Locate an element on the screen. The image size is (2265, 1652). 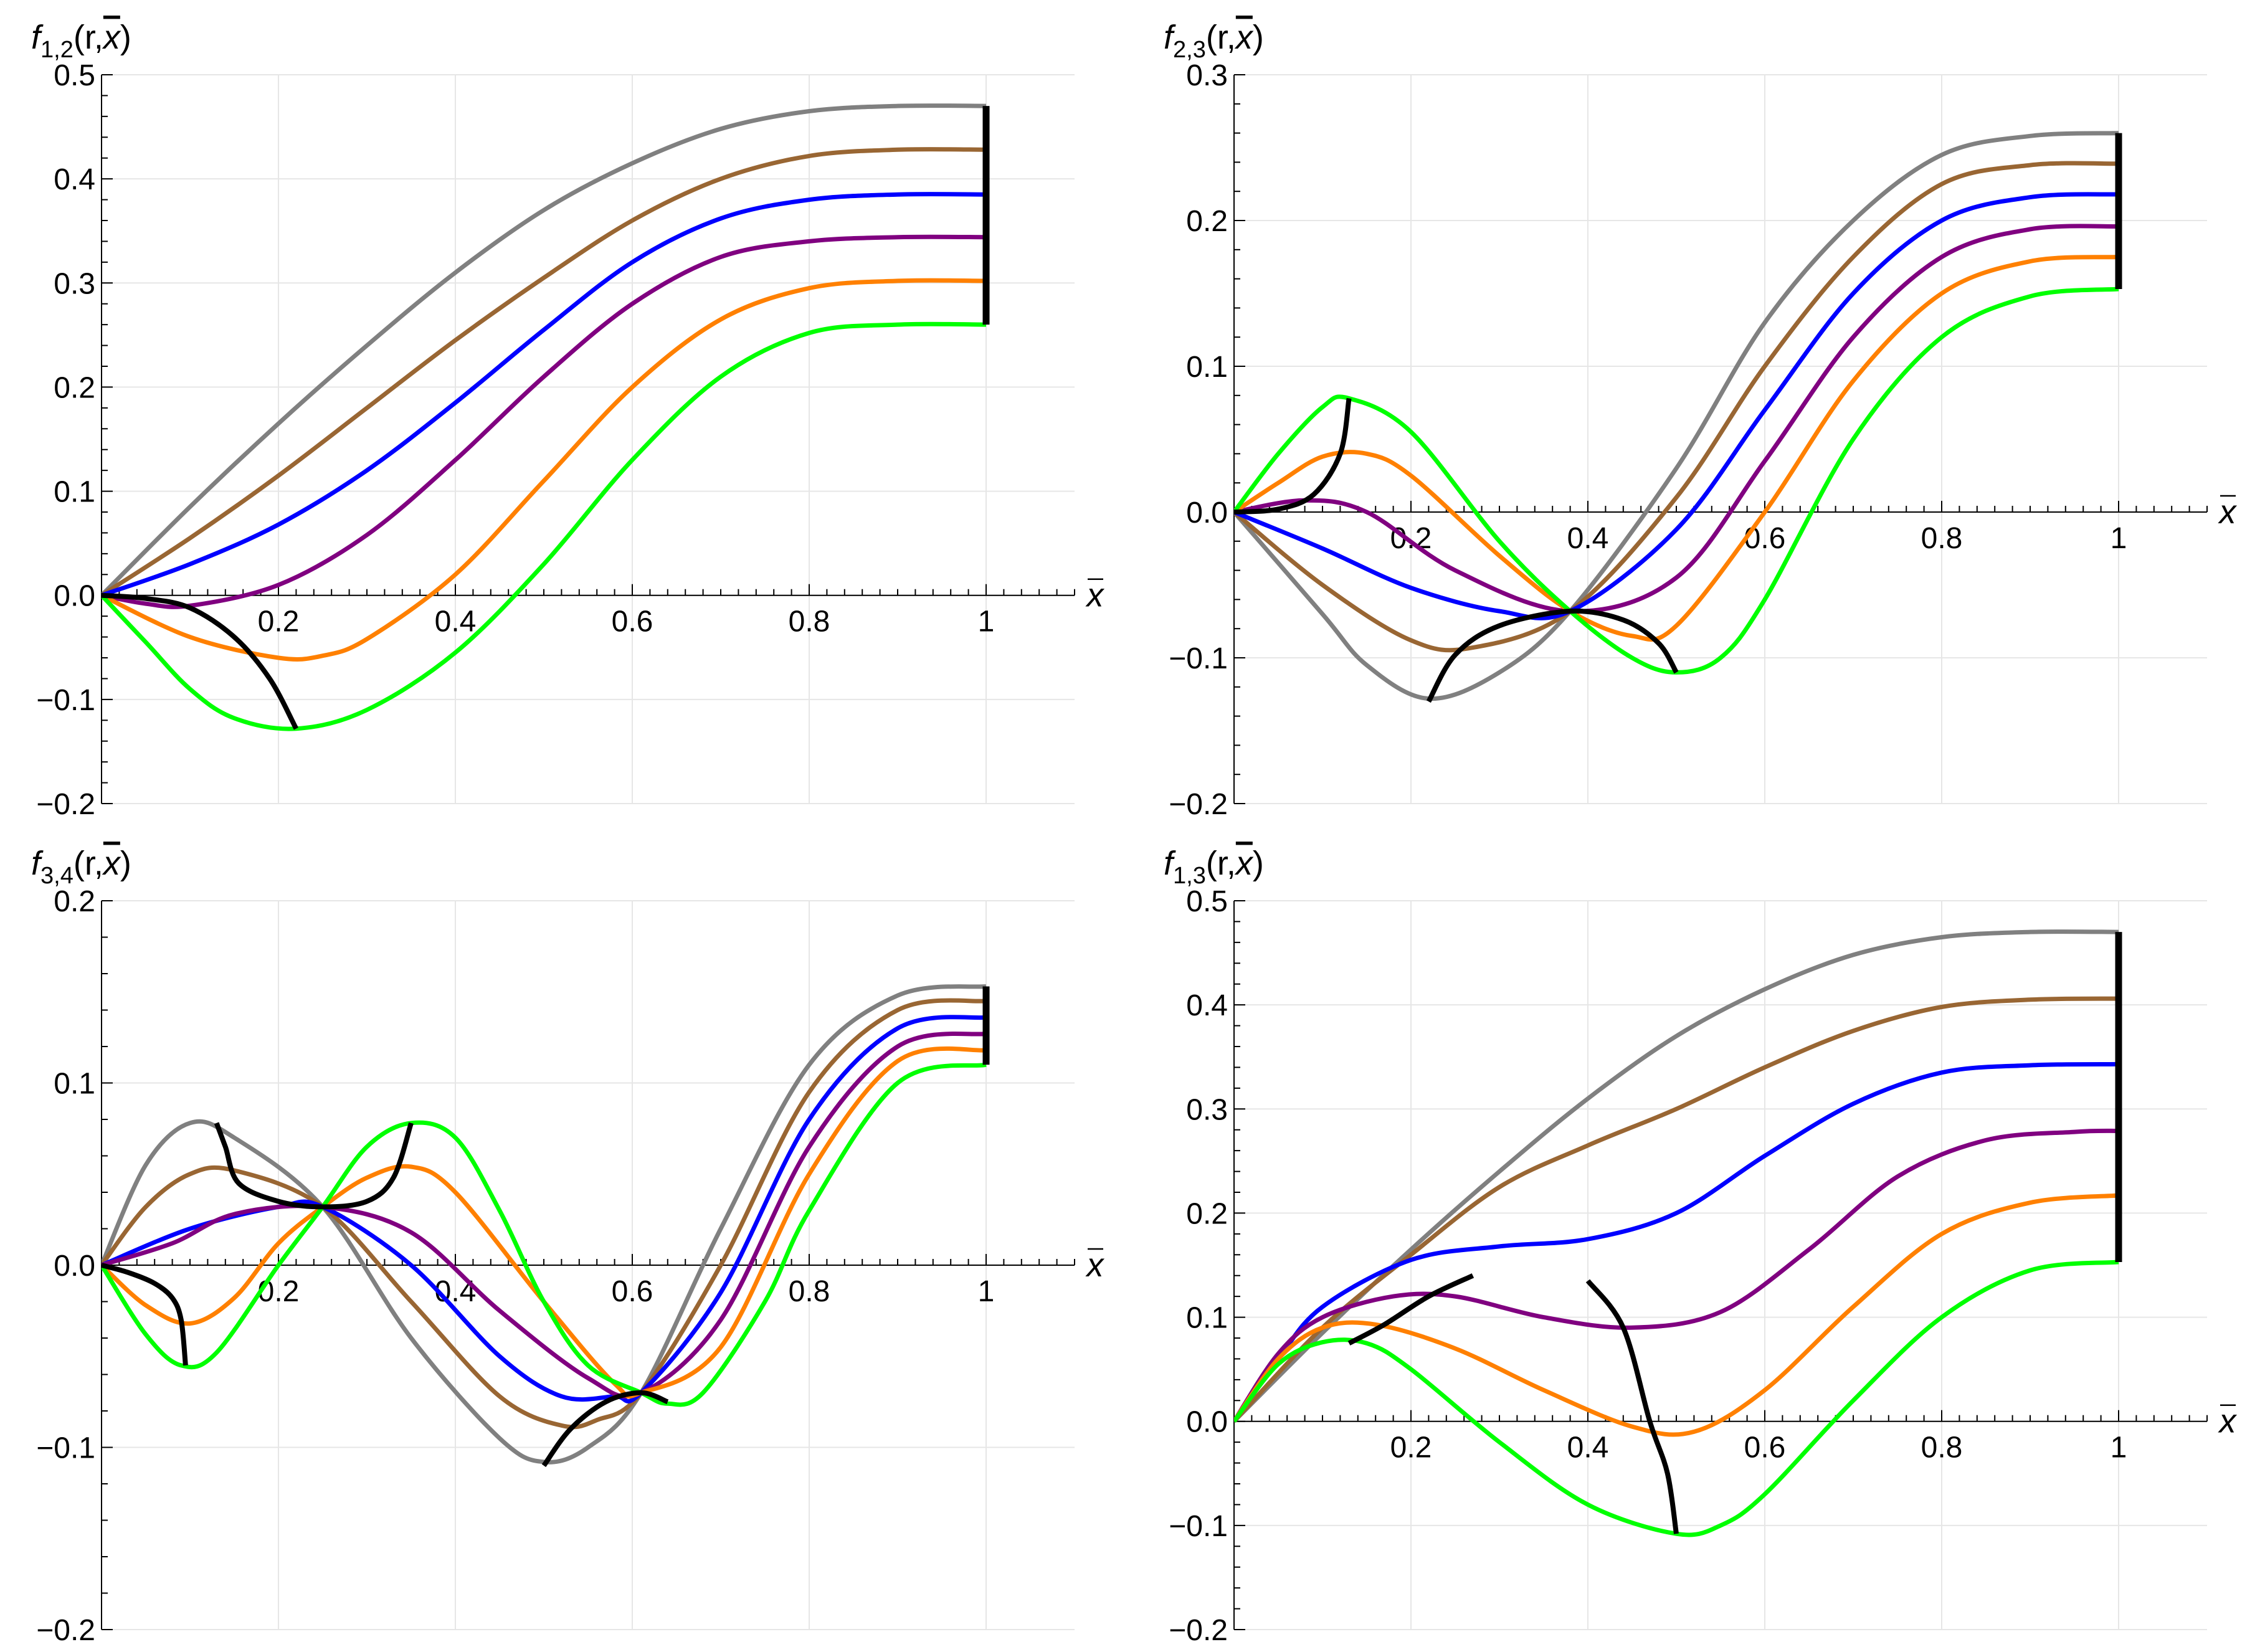
y-axis-label: f1,2(r,x) is located at coordinates (81, 41).